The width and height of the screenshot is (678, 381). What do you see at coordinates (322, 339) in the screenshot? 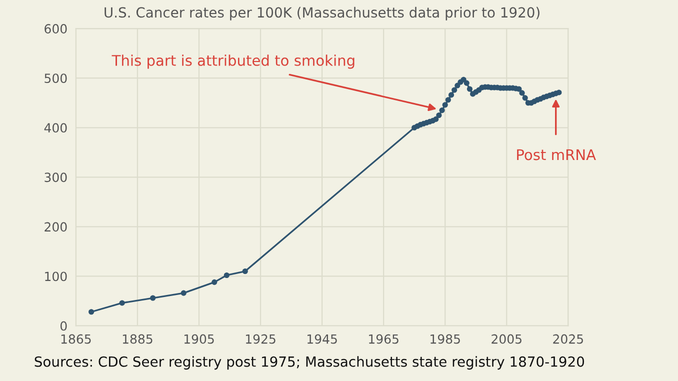
I see `x-tick-label: 1945` at bounding box center [322, 339].